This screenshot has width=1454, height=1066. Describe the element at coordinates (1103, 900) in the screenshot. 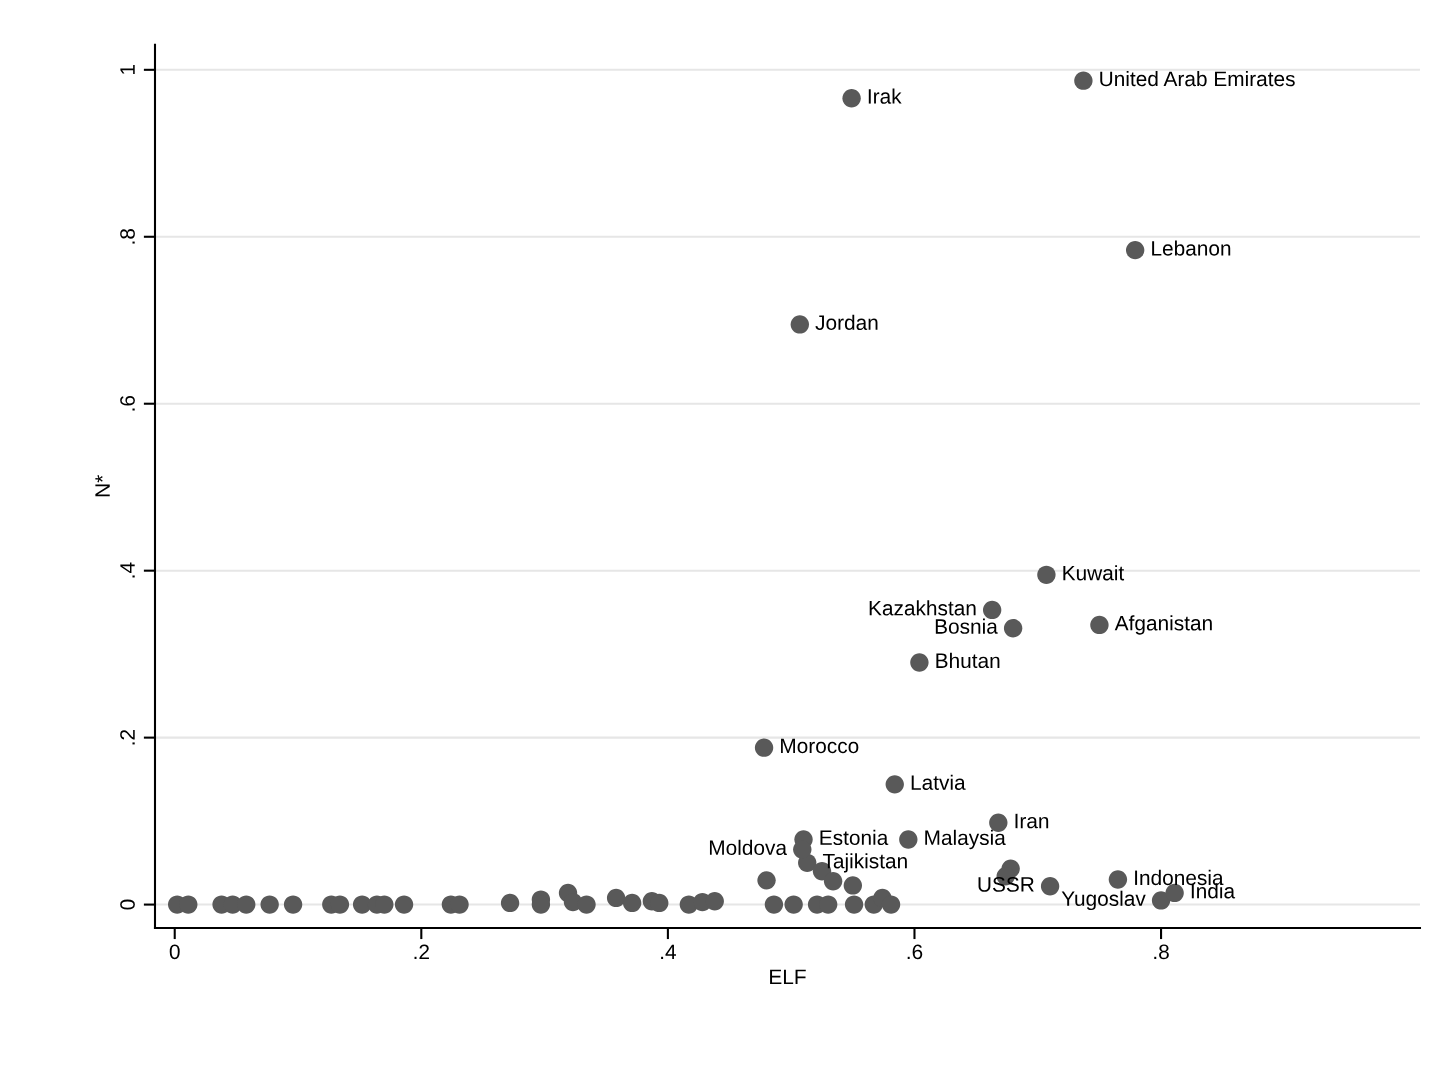

I see `annotation: Yugoslav` at that location.